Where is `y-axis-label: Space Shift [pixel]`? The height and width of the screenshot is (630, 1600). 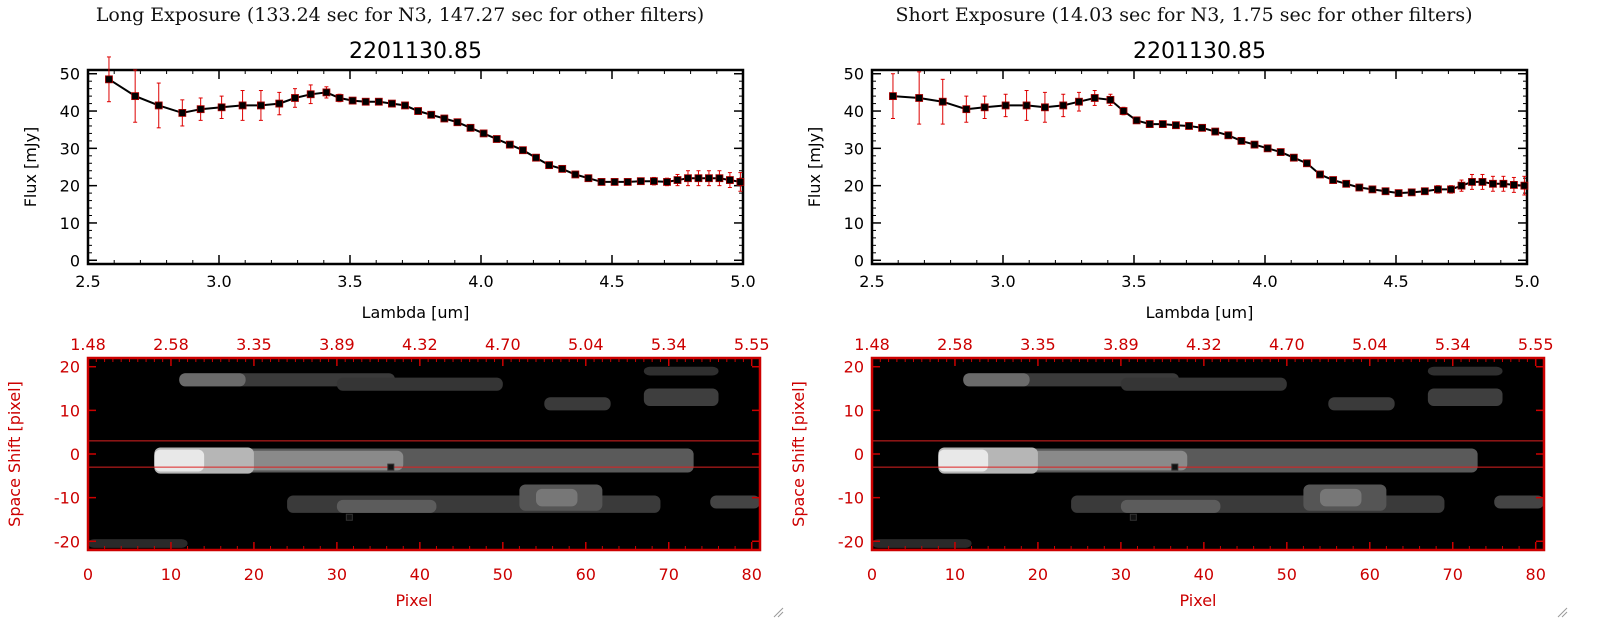
y-axis-label: Space Shift [pixel] is located at coordinates (14, 454).